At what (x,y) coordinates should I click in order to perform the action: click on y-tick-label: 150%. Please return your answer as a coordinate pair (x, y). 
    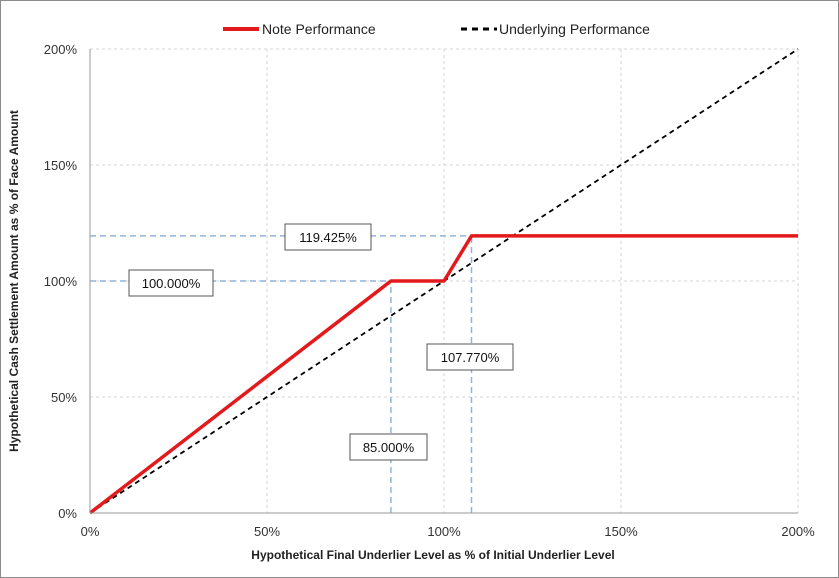
    Looking at the image, I should click on (61, 165).